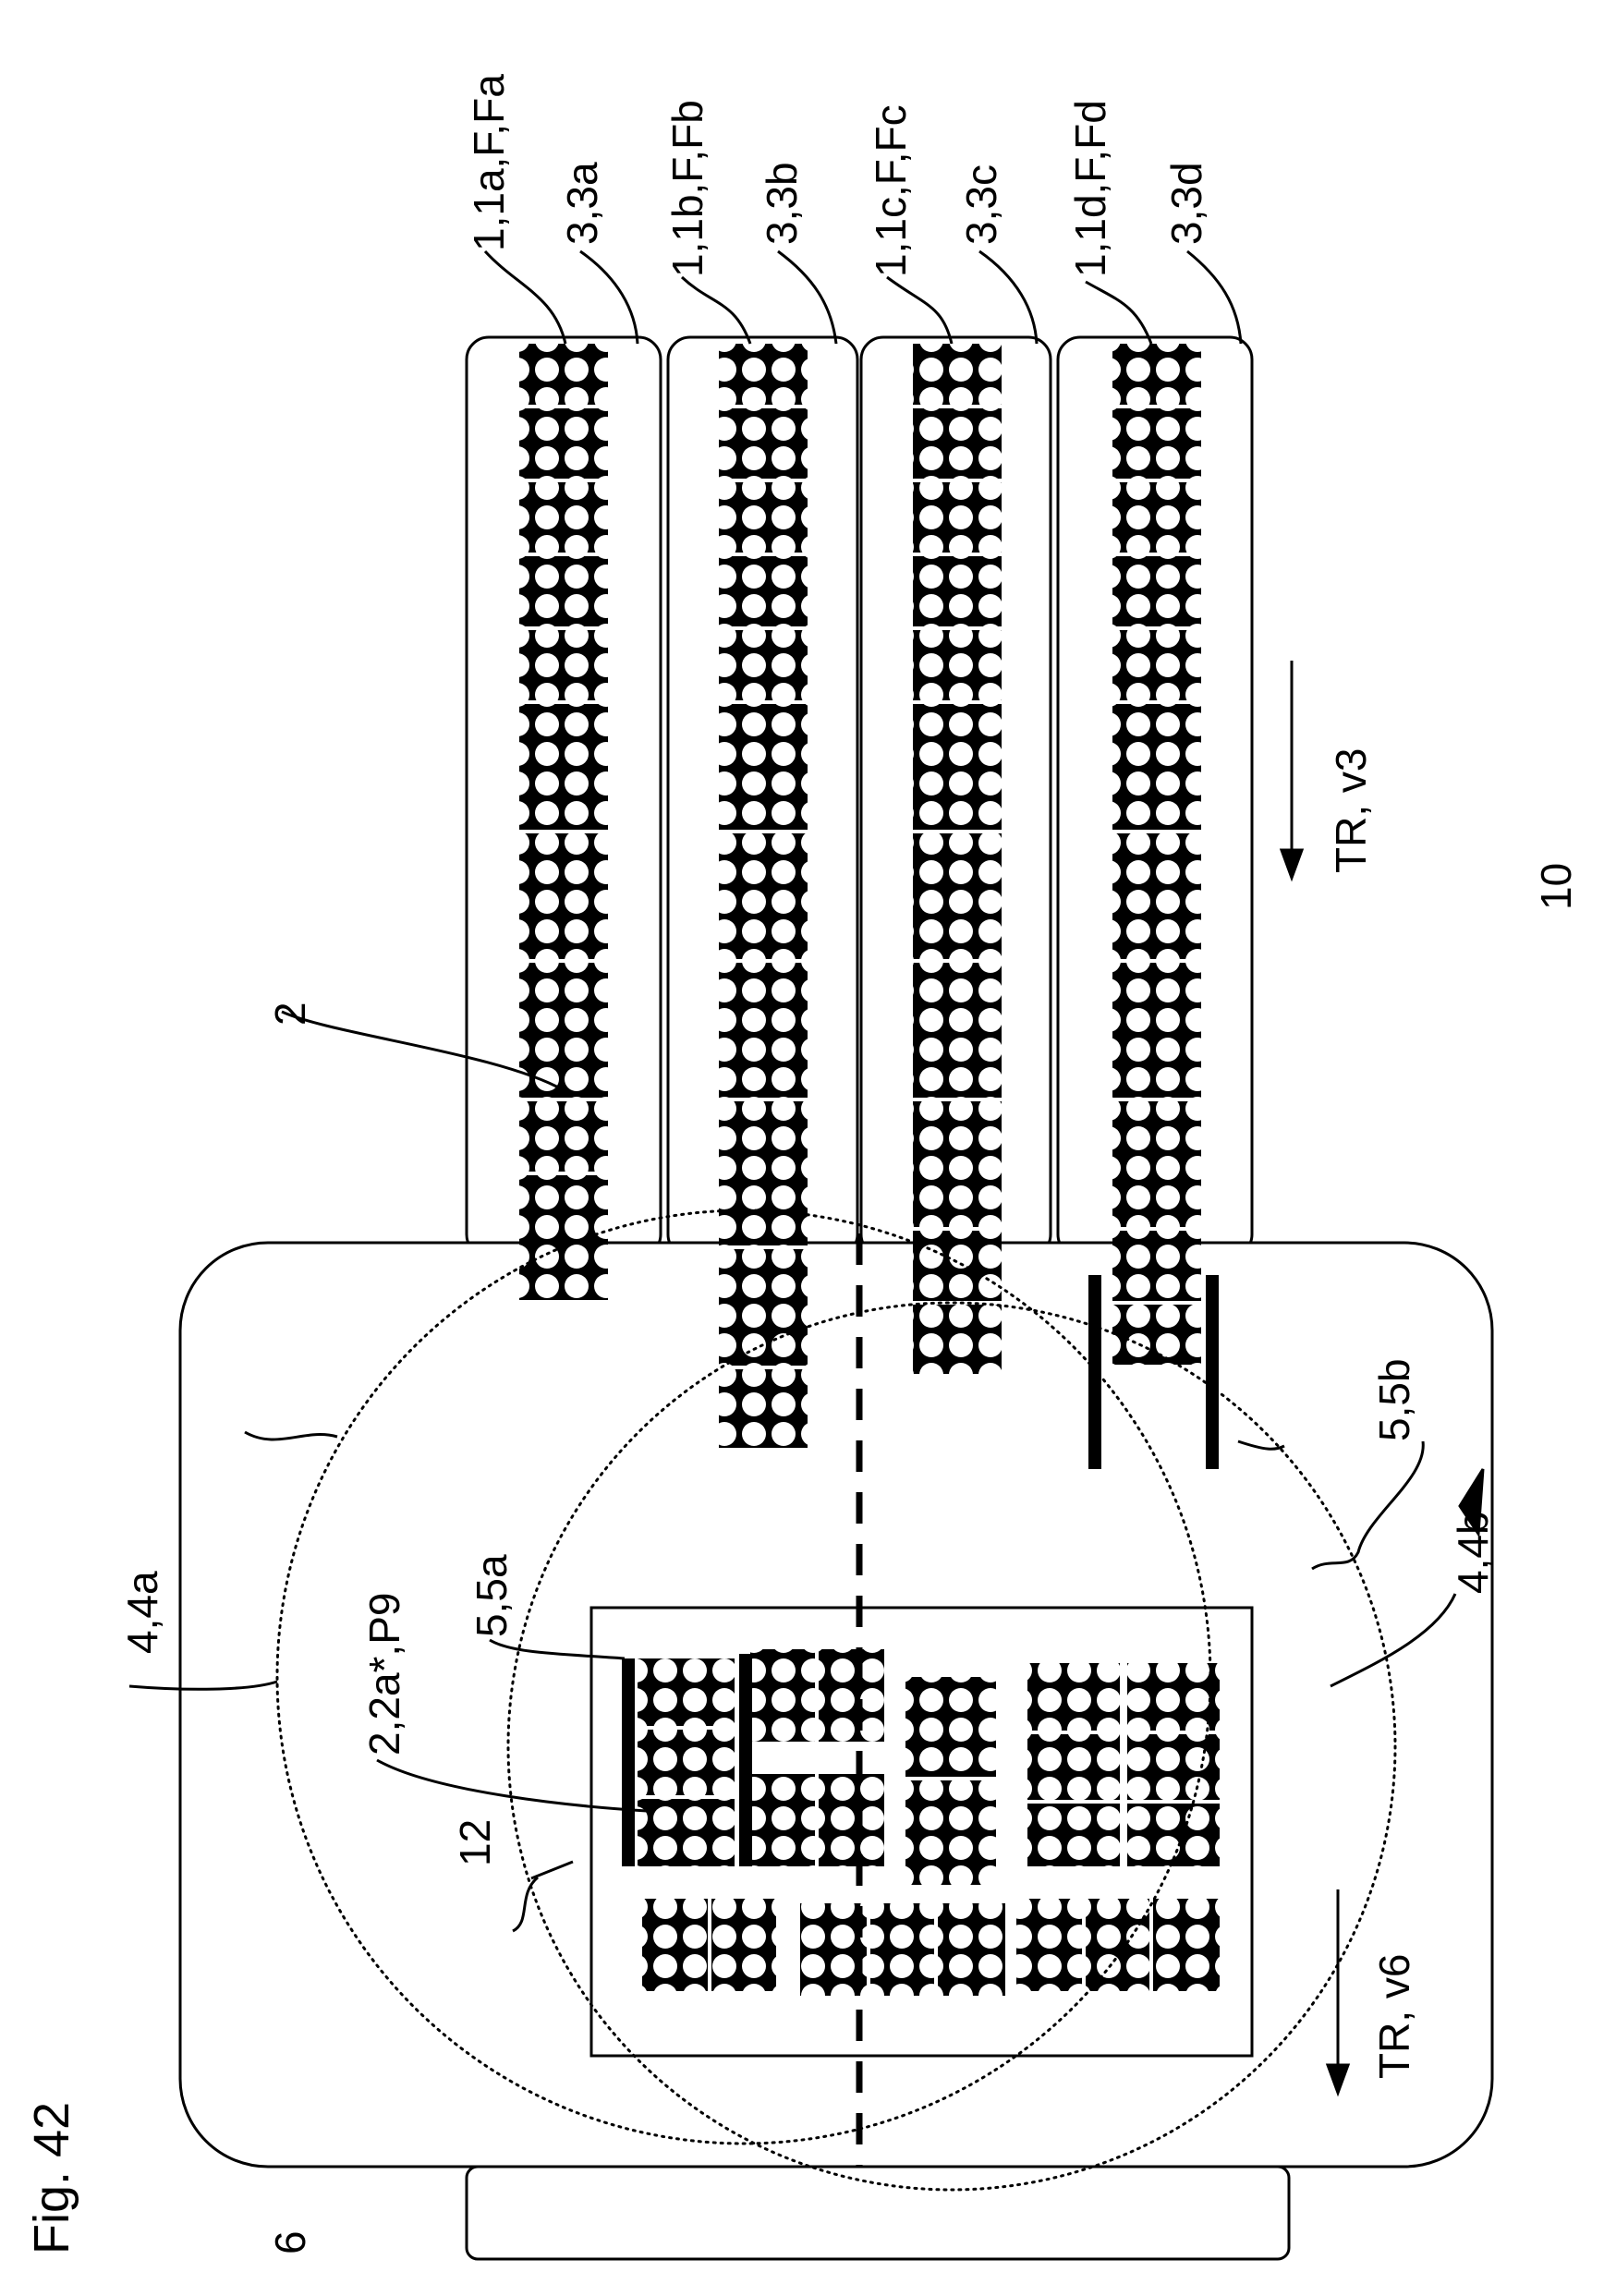 The image size is (1604, 2296). Describe the element at coordinates (1473, 1552) in the screenshot. I see `label-manipulator-b: 4,4b` at that location.